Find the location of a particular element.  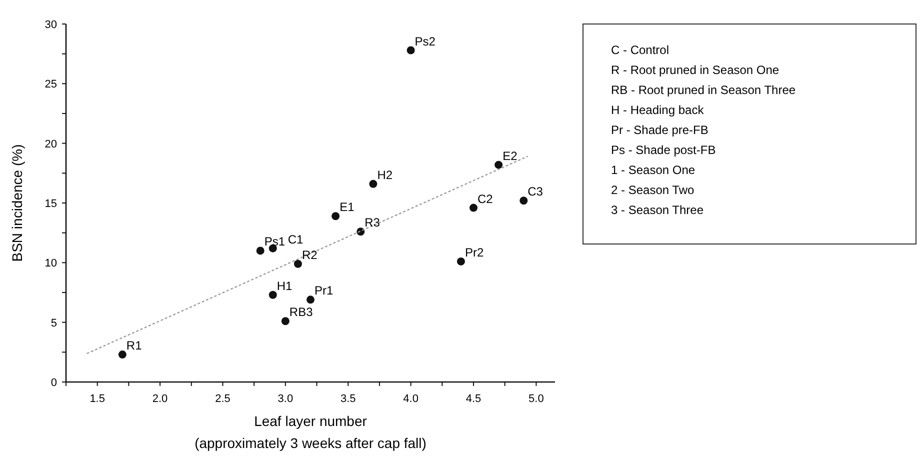

text: C - Control is located at coordinates (640, 50).